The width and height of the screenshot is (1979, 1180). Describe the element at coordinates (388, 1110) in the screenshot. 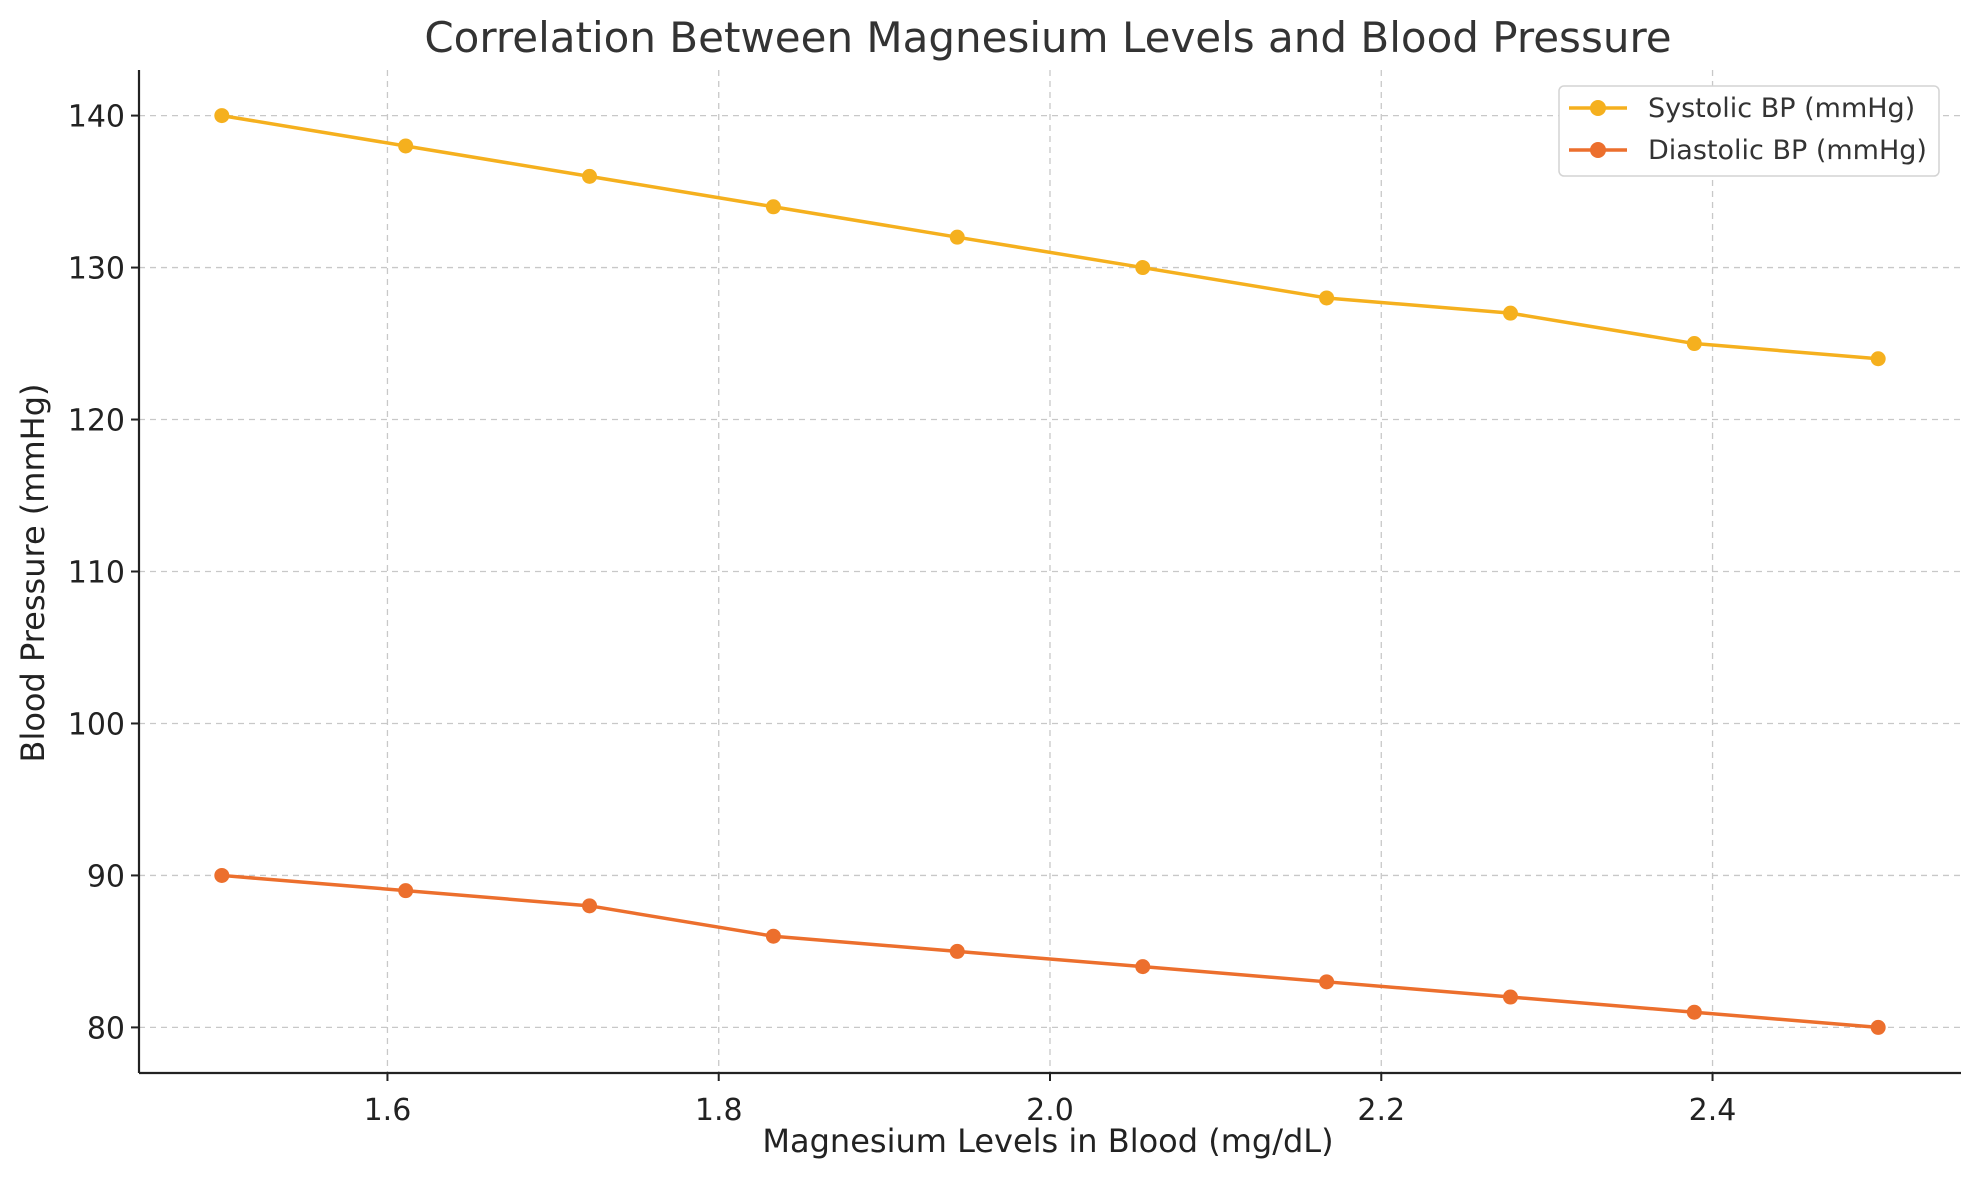

I see `x-tick-label: 1.6` at that location.